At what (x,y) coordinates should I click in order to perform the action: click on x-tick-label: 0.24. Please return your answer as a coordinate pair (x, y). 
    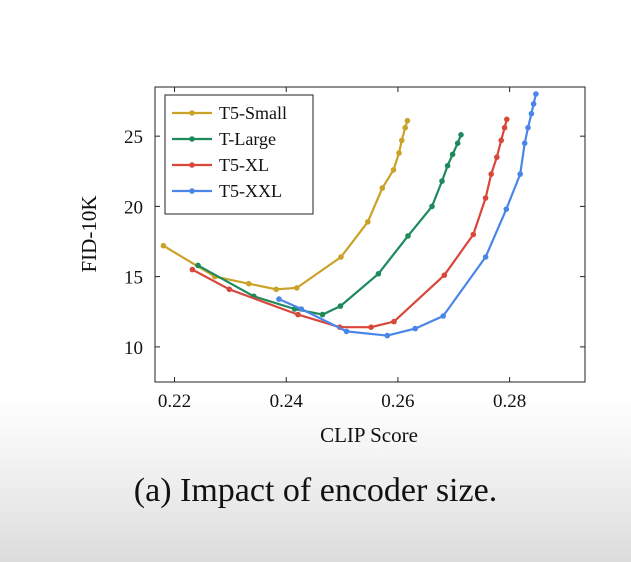
    Looking at the image, I should click on (287, 401).